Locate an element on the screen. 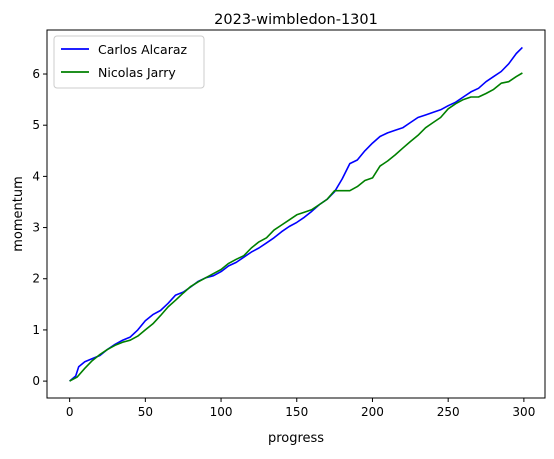 The height and width of the screenshot is (459, 554). x-tick-label: 150 is located at coordinates (296, 412).